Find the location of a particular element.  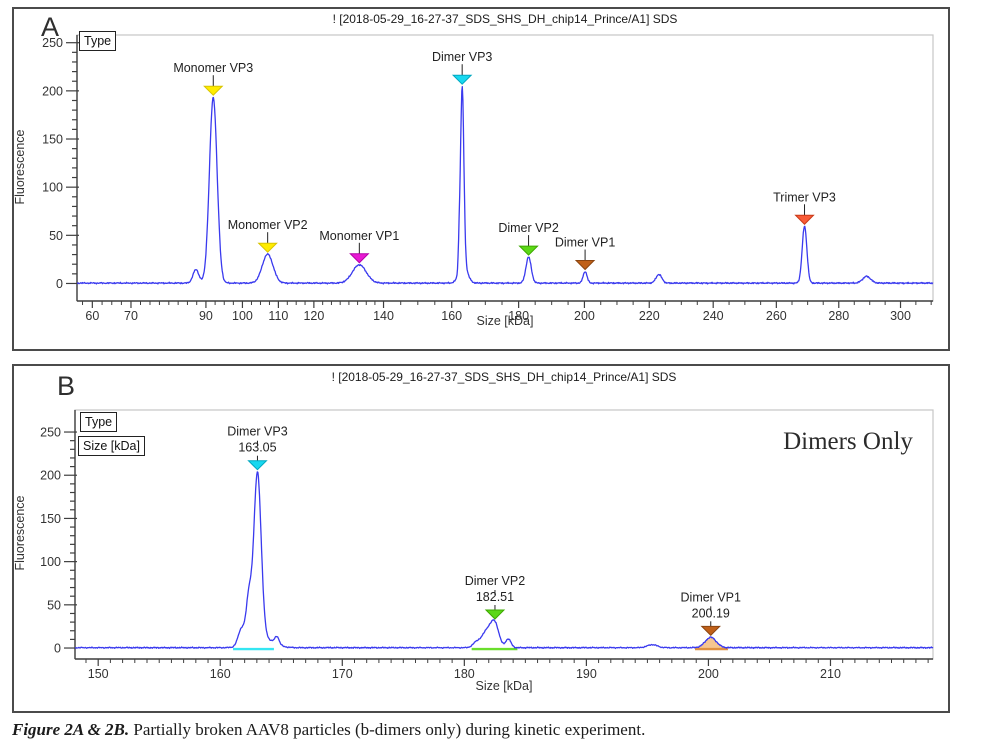

x-tick-label: 170 is located at coordinates (342, 674).